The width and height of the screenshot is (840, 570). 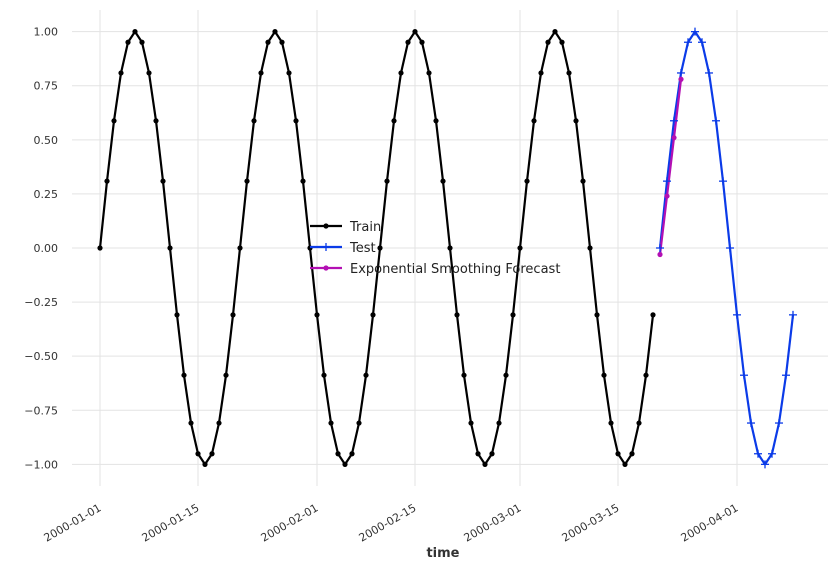 I want to click on legend: Train Test Exponential Smoothing Forecast, so click(x=435, y=248).